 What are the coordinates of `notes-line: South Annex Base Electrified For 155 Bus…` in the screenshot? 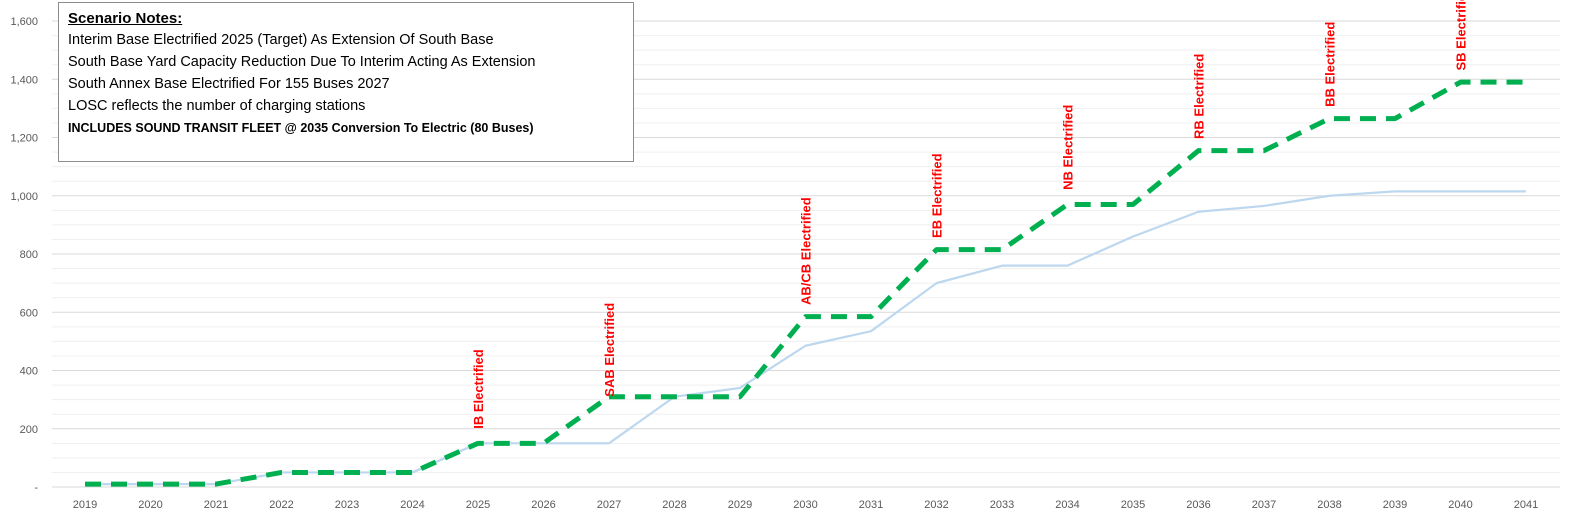 It's located at (229, 84).